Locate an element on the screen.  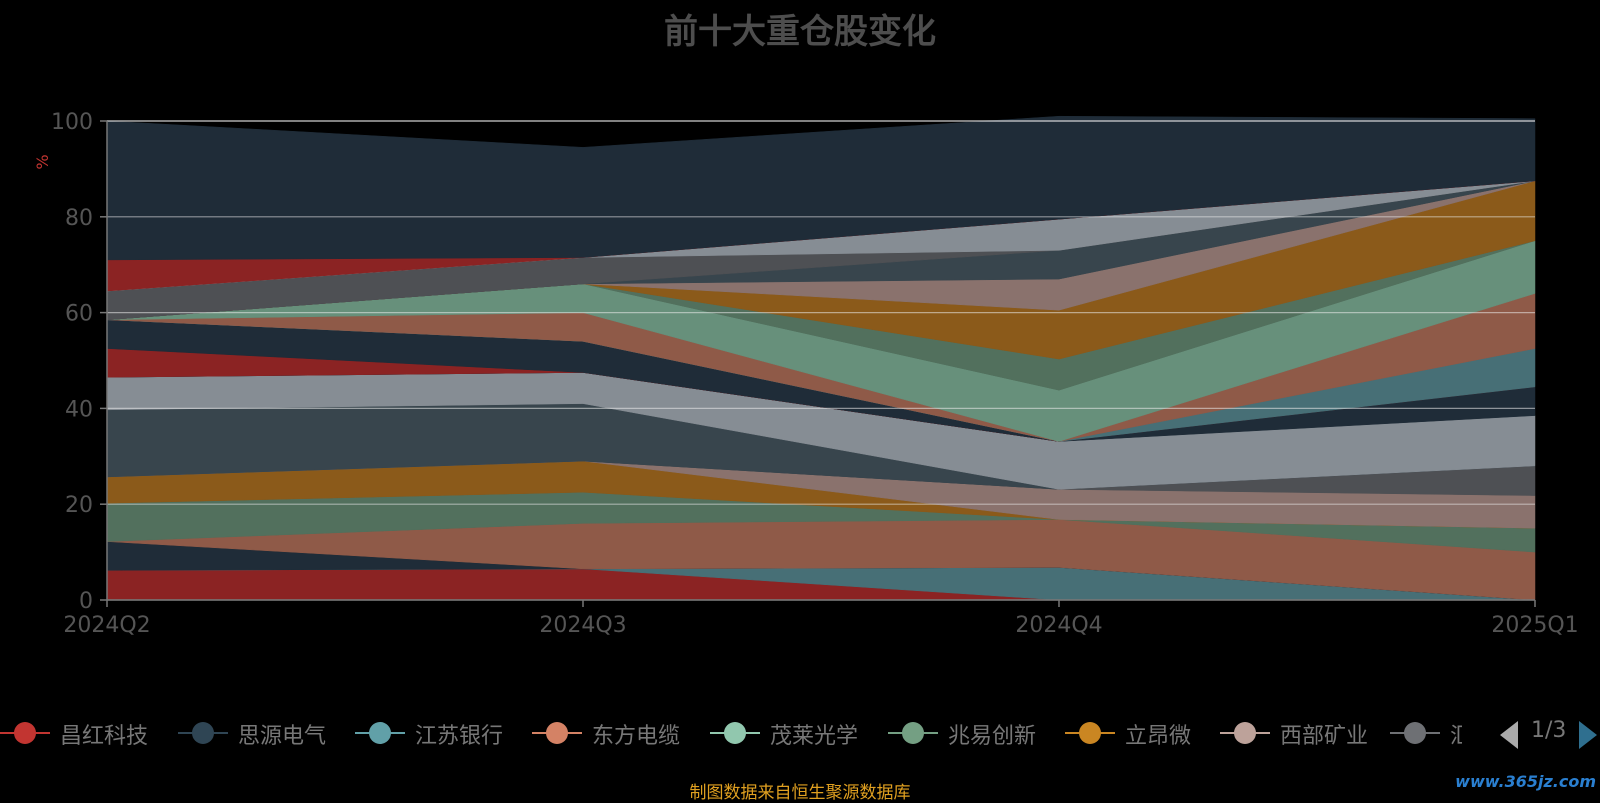
legend-label: 思源电气 is located at coordinates (282, 736).